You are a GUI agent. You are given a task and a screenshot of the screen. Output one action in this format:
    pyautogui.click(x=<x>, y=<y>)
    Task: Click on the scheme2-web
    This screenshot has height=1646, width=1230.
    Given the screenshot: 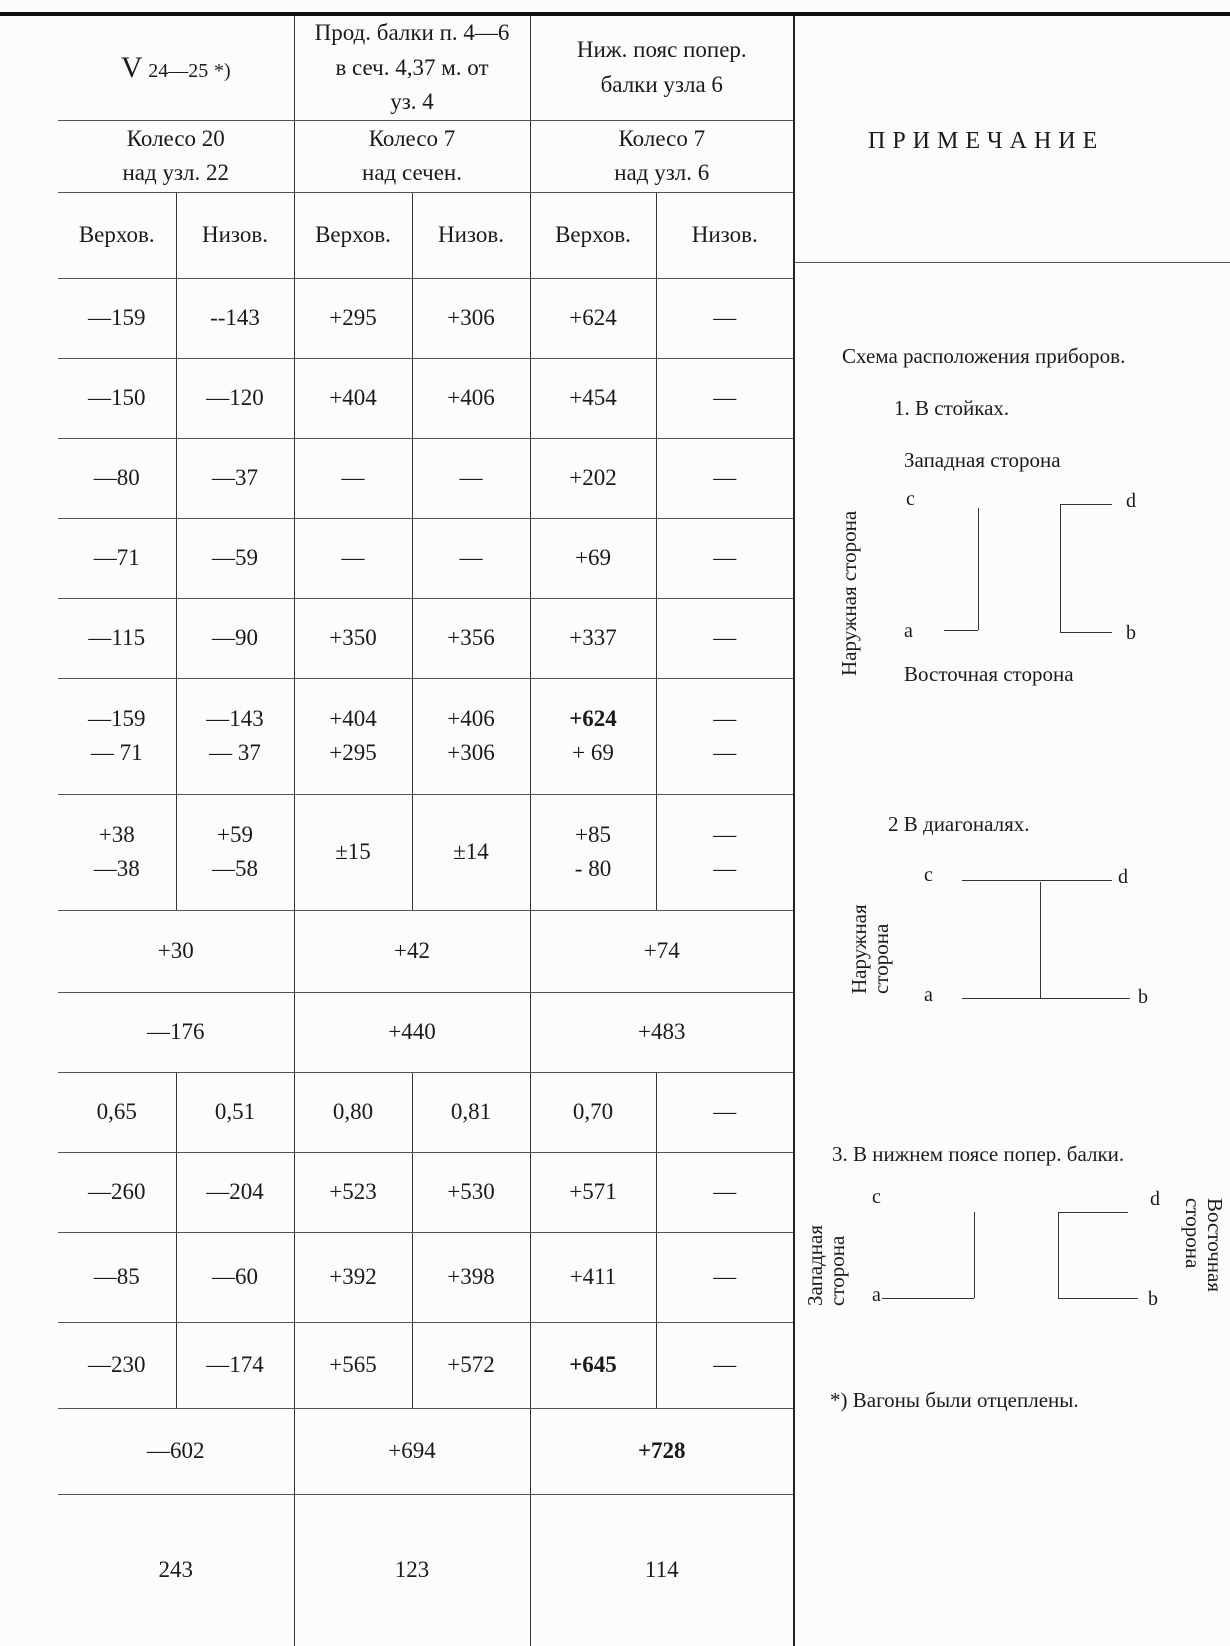 What is the action you would take?
    pyautogui.click(x=1040, y=940)
    